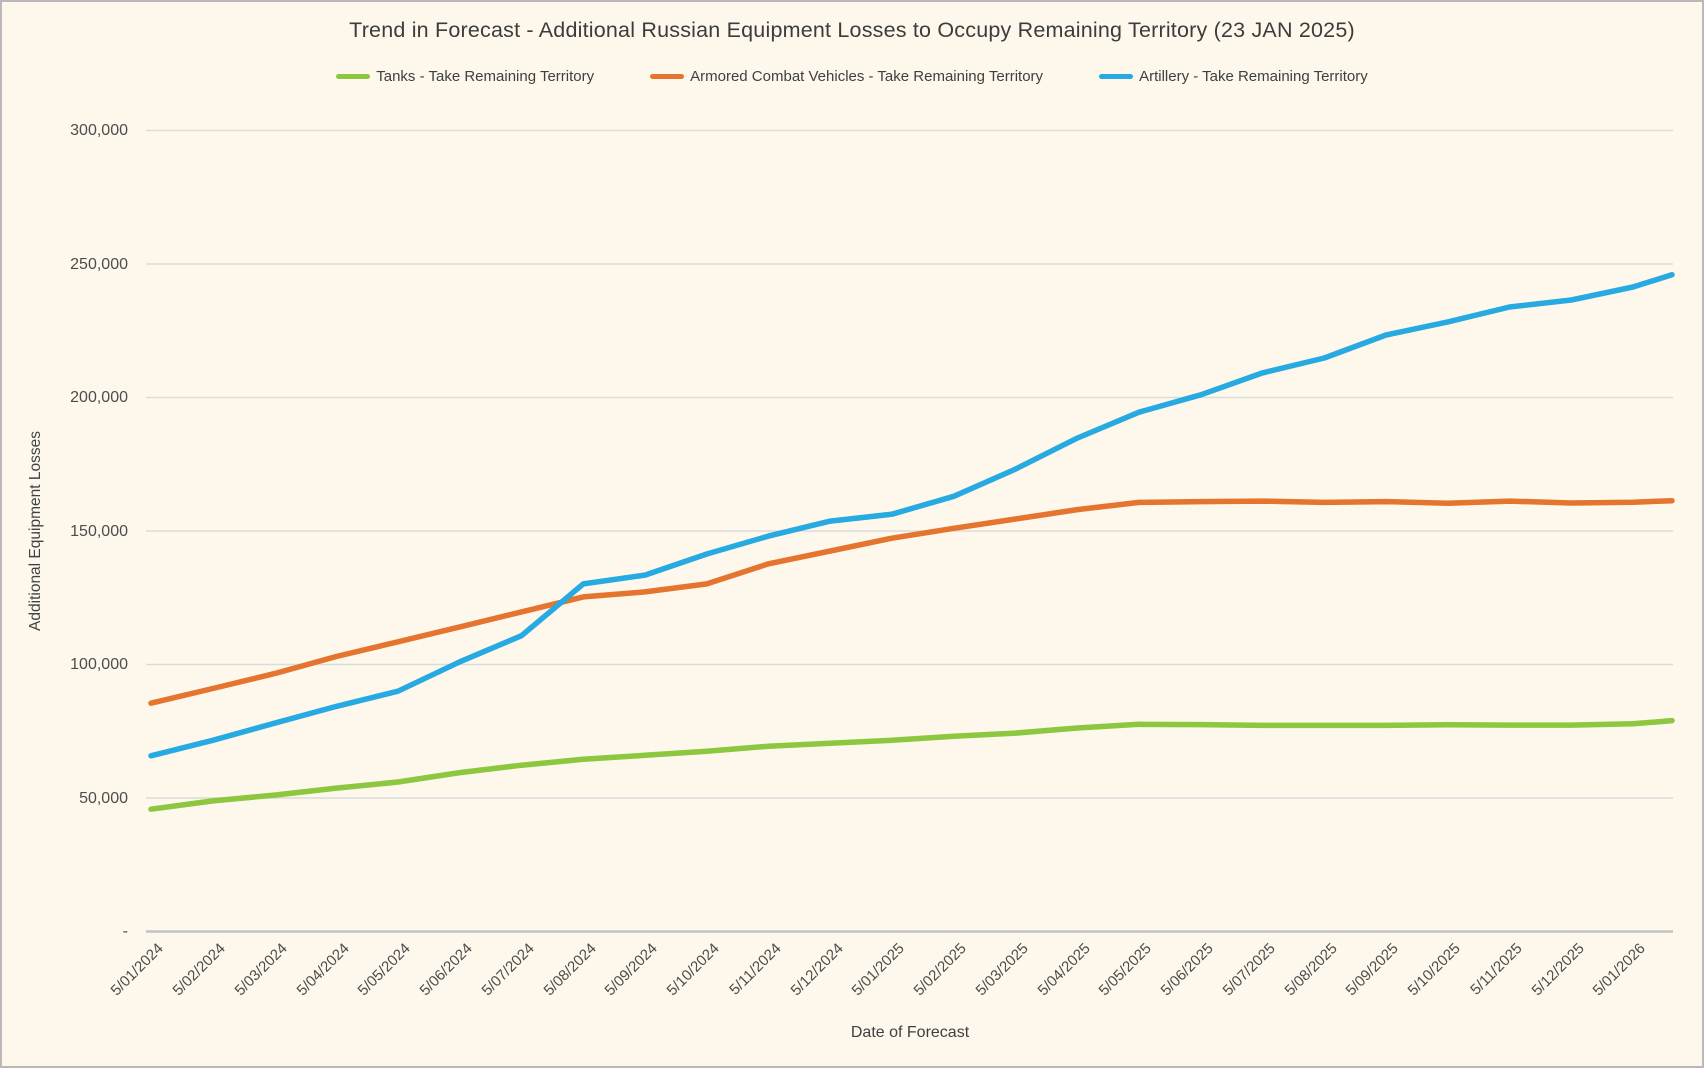 This screenshot has height=1072, width=1708. What do you see at coordinates (125, 931) in the screenshot?
I see `y-tick-label: -` at bounding box center [125, 931].